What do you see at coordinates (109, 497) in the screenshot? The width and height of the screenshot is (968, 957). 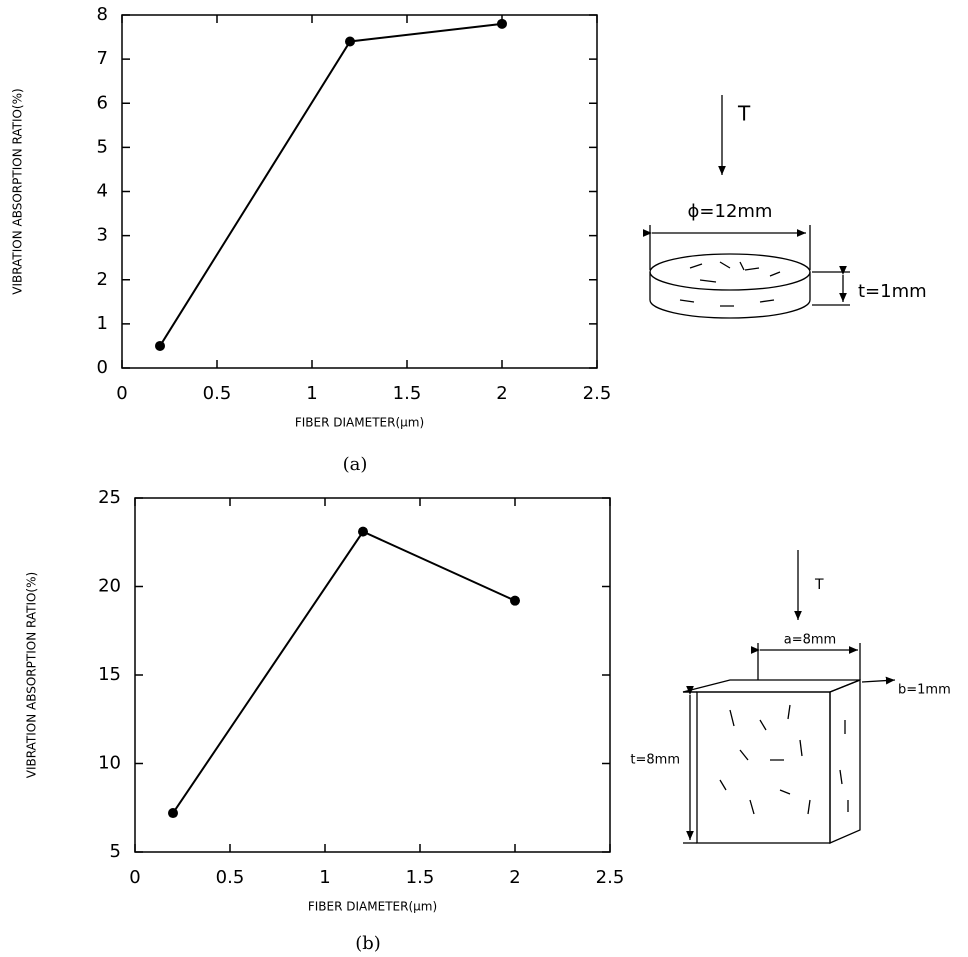 I see `y-tick-label: 25` at bounding box center [109, 497].